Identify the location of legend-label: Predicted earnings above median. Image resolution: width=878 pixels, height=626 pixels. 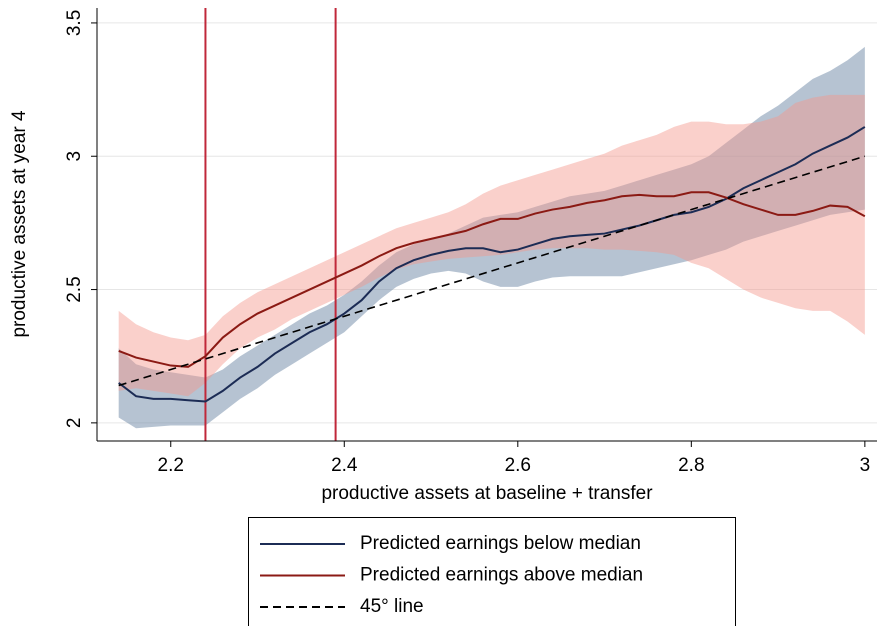
(501, 575).